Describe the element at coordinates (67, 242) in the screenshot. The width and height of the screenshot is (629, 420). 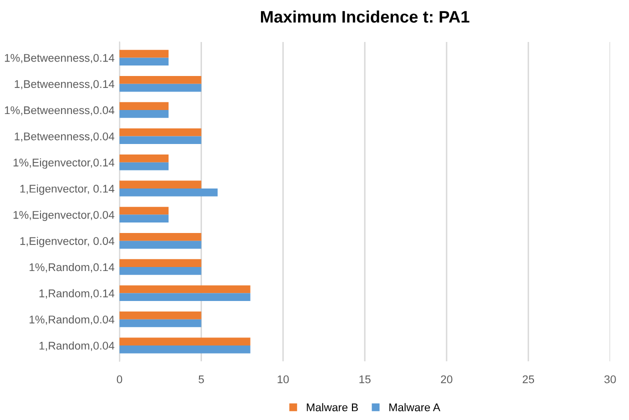
I see `y-tick-label: 1,Eigenvector, 0.04` at that location.